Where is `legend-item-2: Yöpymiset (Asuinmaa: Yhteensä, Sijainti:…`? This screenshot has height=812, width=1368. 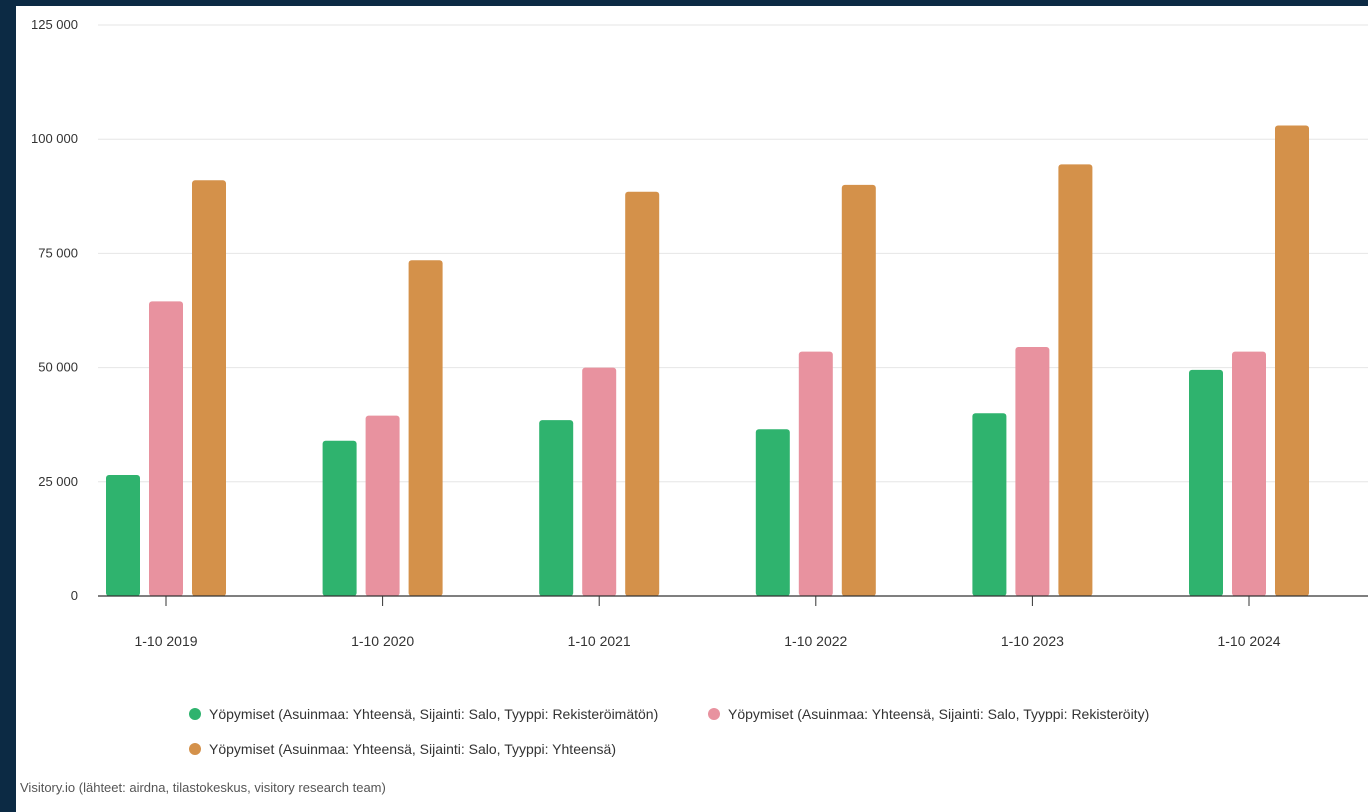 legend-item-2: Yöpymiset (Asuinmaa: Yhteensä, Sijainti:… is located at coordinates (928, 714).